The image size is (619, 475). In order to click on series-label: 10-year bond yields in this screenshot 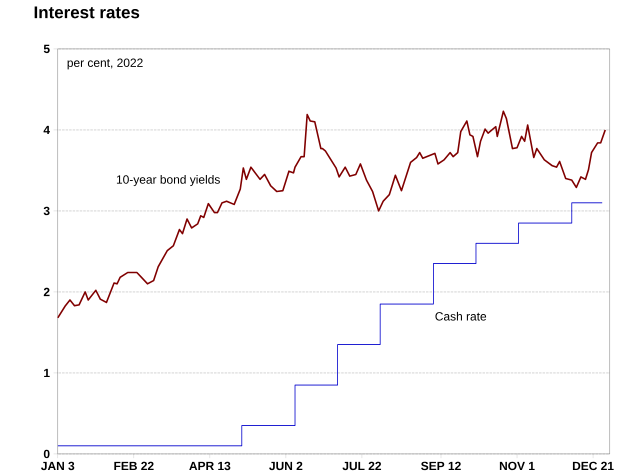, I will do `click(168, 180)`.